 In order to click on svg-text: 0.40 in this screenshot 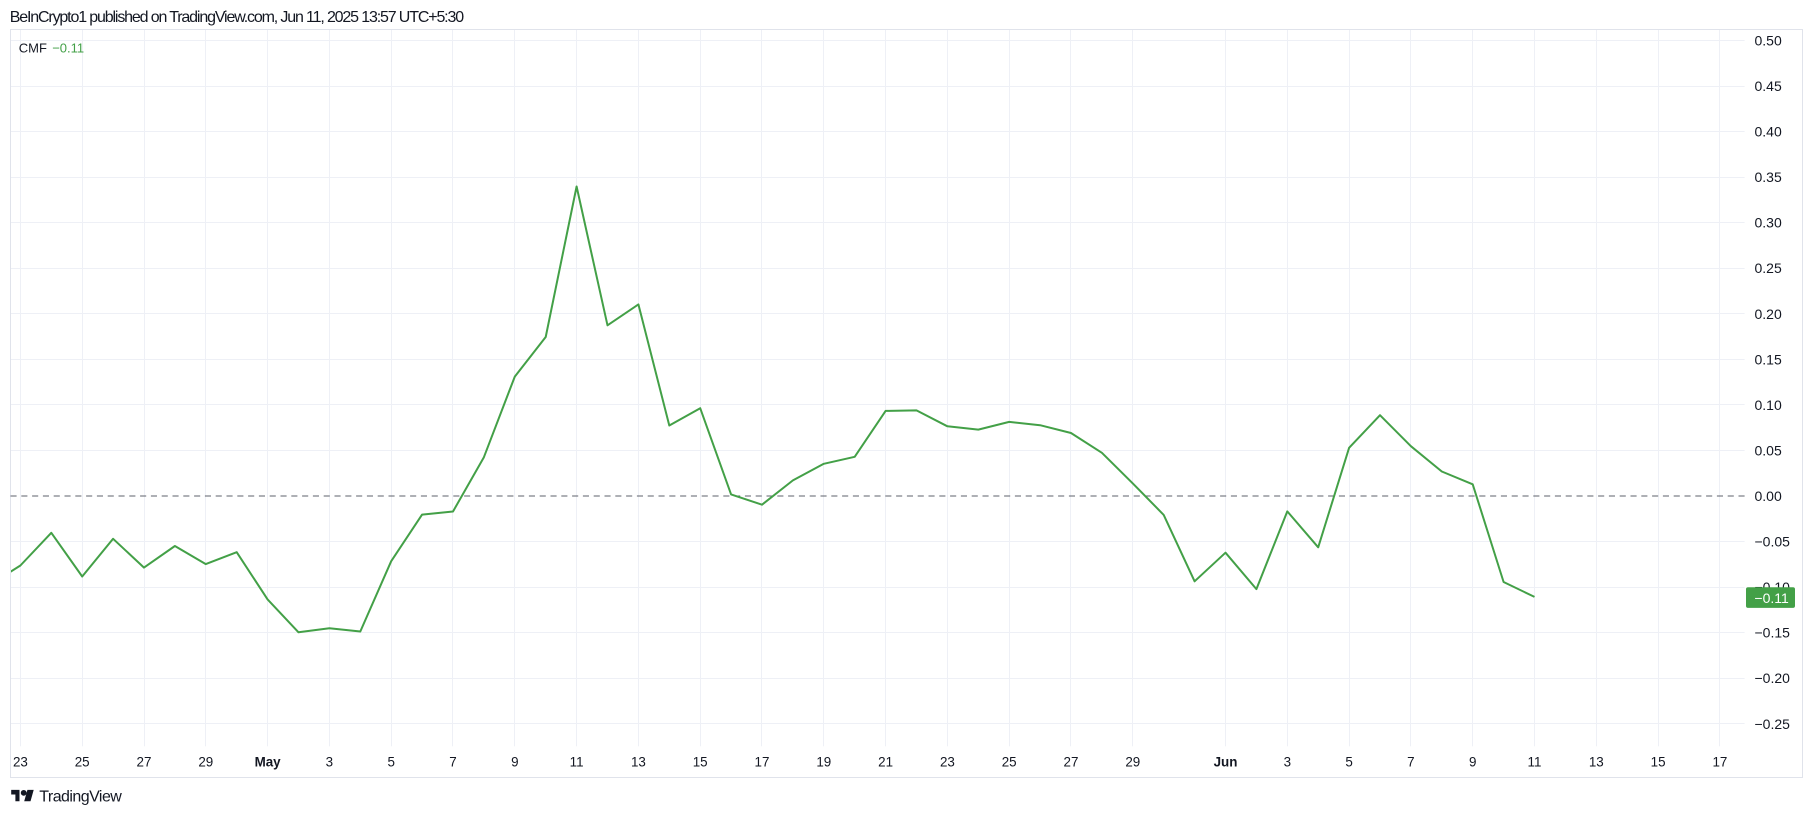, I will do `click(1768, 132)`.